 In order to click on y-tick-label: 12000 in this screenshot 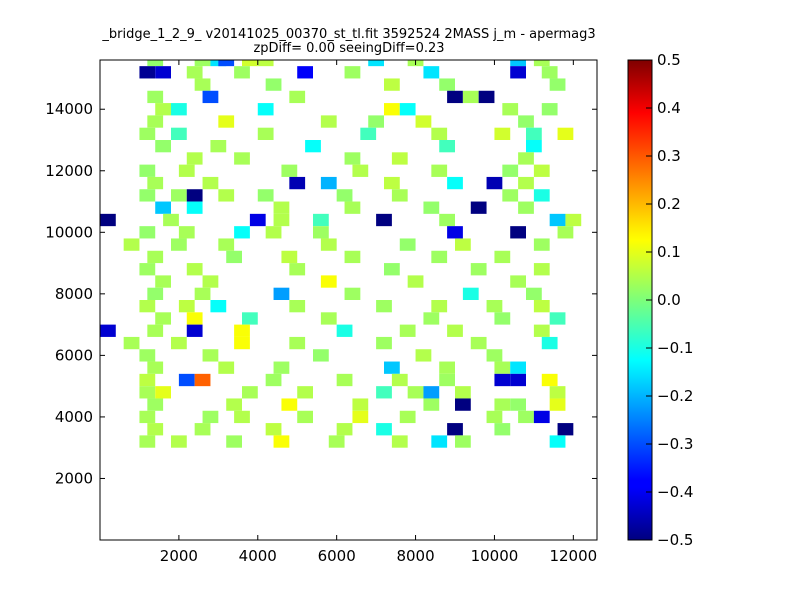, I will do `click(69, 171)`.